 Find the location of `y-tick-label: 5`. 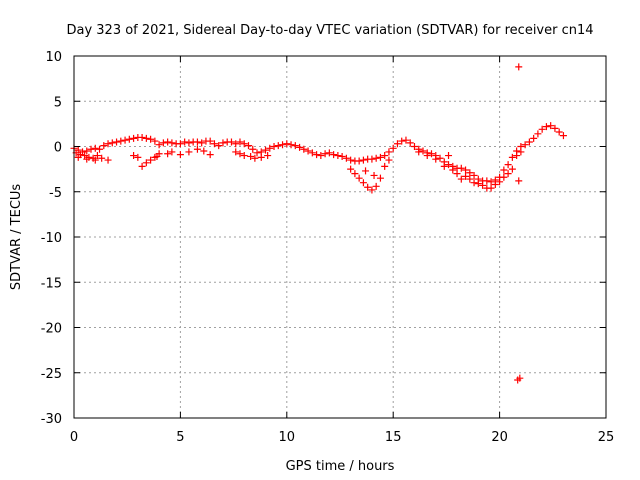

y-tick-label: 5 is located at coordinates (58, 102).